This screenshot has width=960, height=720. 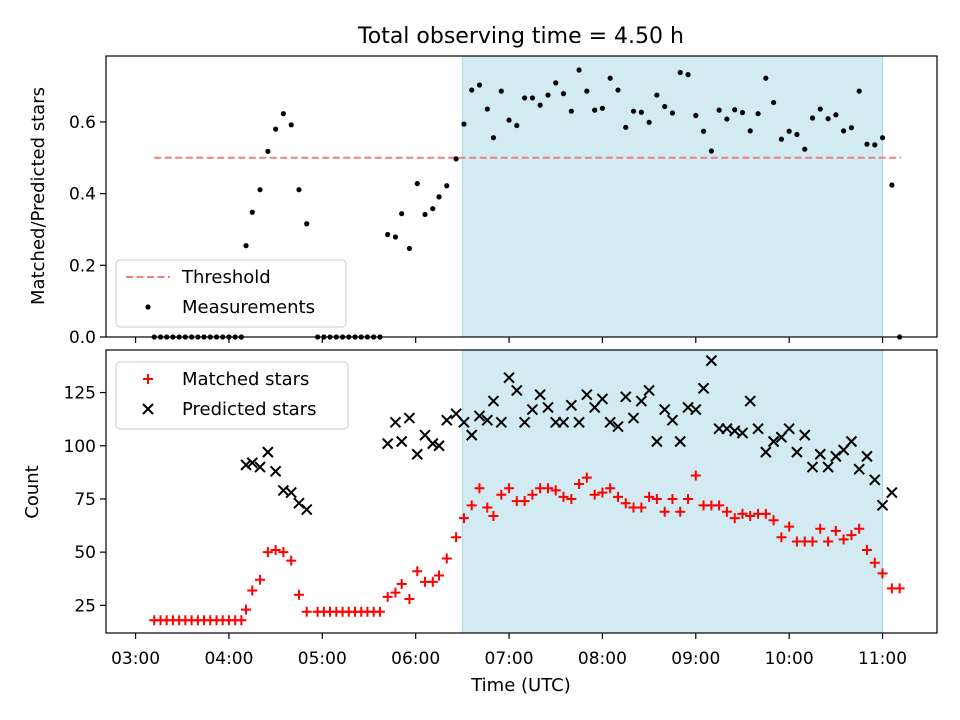 I want to click on bottom-legend: Matched stars Predicted stars, so click(x=232, y=395).